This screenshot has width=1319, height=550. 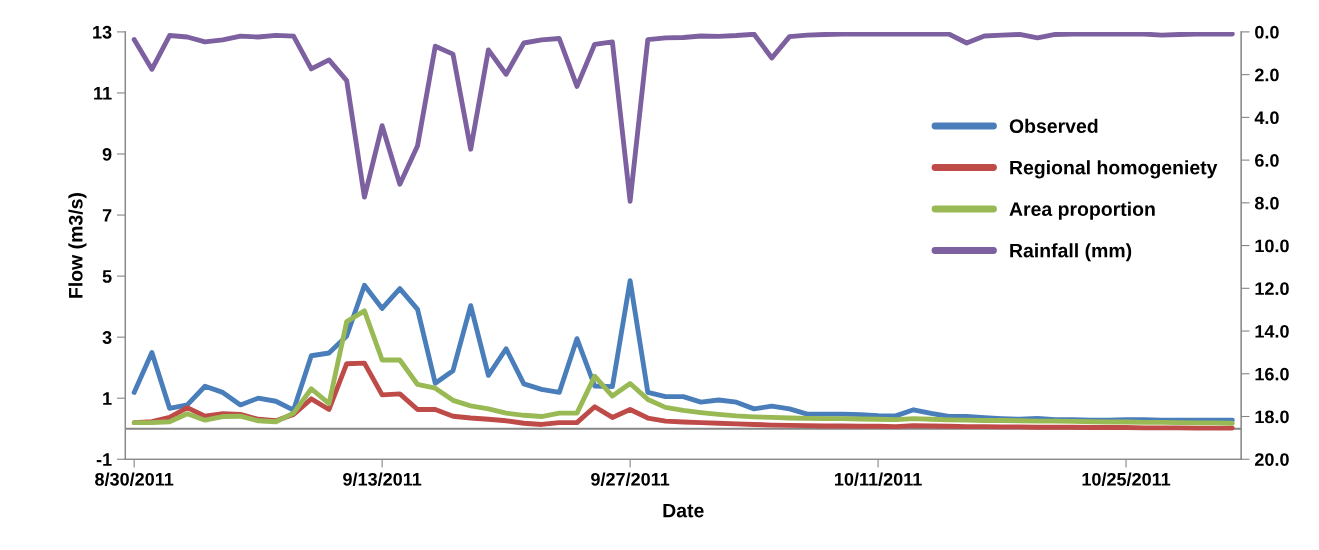 What do you see at coordinates (1272, 289) in the screenshot?
I see `y2-tick-label: 12.0` at bounding box center [1272, 289].